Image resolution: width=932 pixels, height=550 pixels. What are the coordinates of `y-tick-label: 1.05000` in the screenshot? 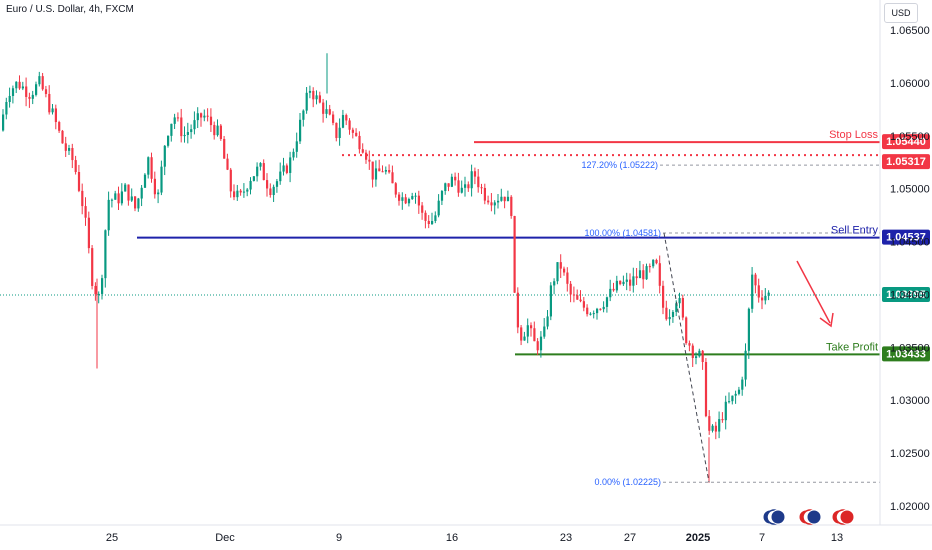 It's located at (910, 190).